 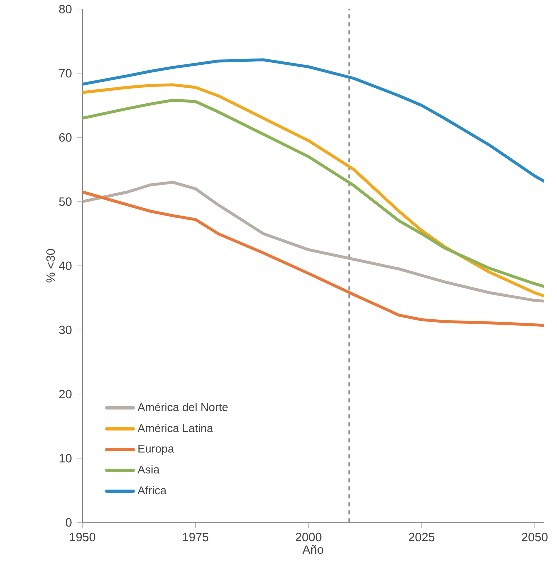 What do you see at coordinates (66, 73) in the screenshot?
I see `y-tick-label: 70` at bounding box center [66, 73].